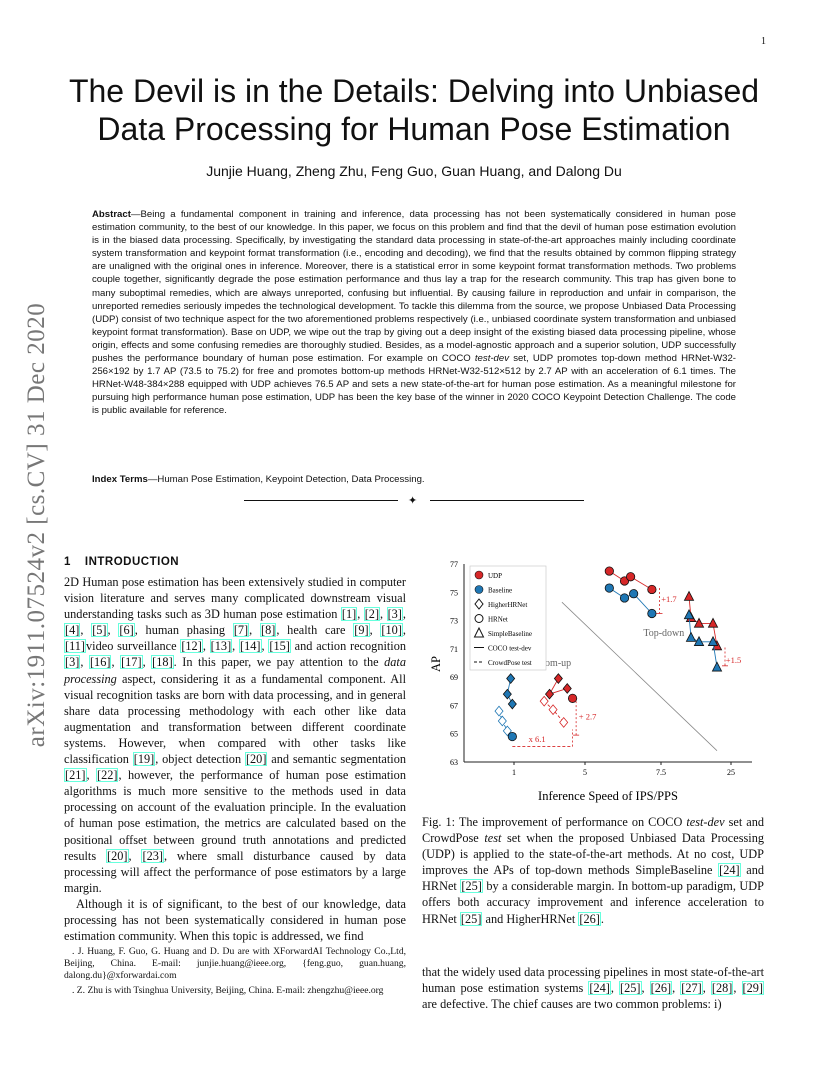  Describe the element at coordinates (75, 646) in the screenshot. I see `citation-link: [11]` at that location.